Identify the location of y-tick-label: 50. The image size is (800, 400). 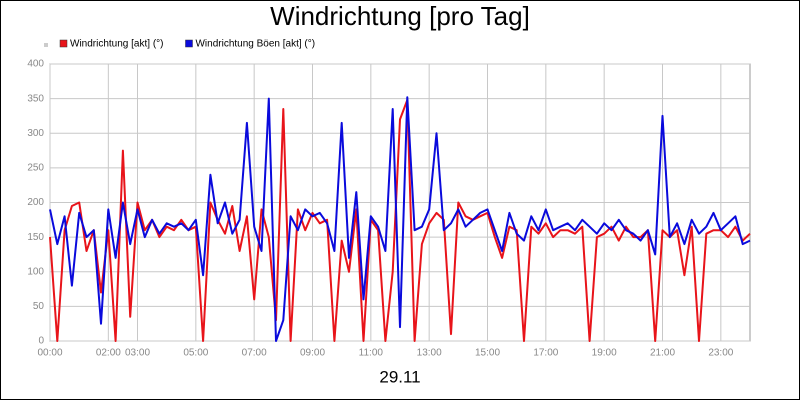
(39, 306).